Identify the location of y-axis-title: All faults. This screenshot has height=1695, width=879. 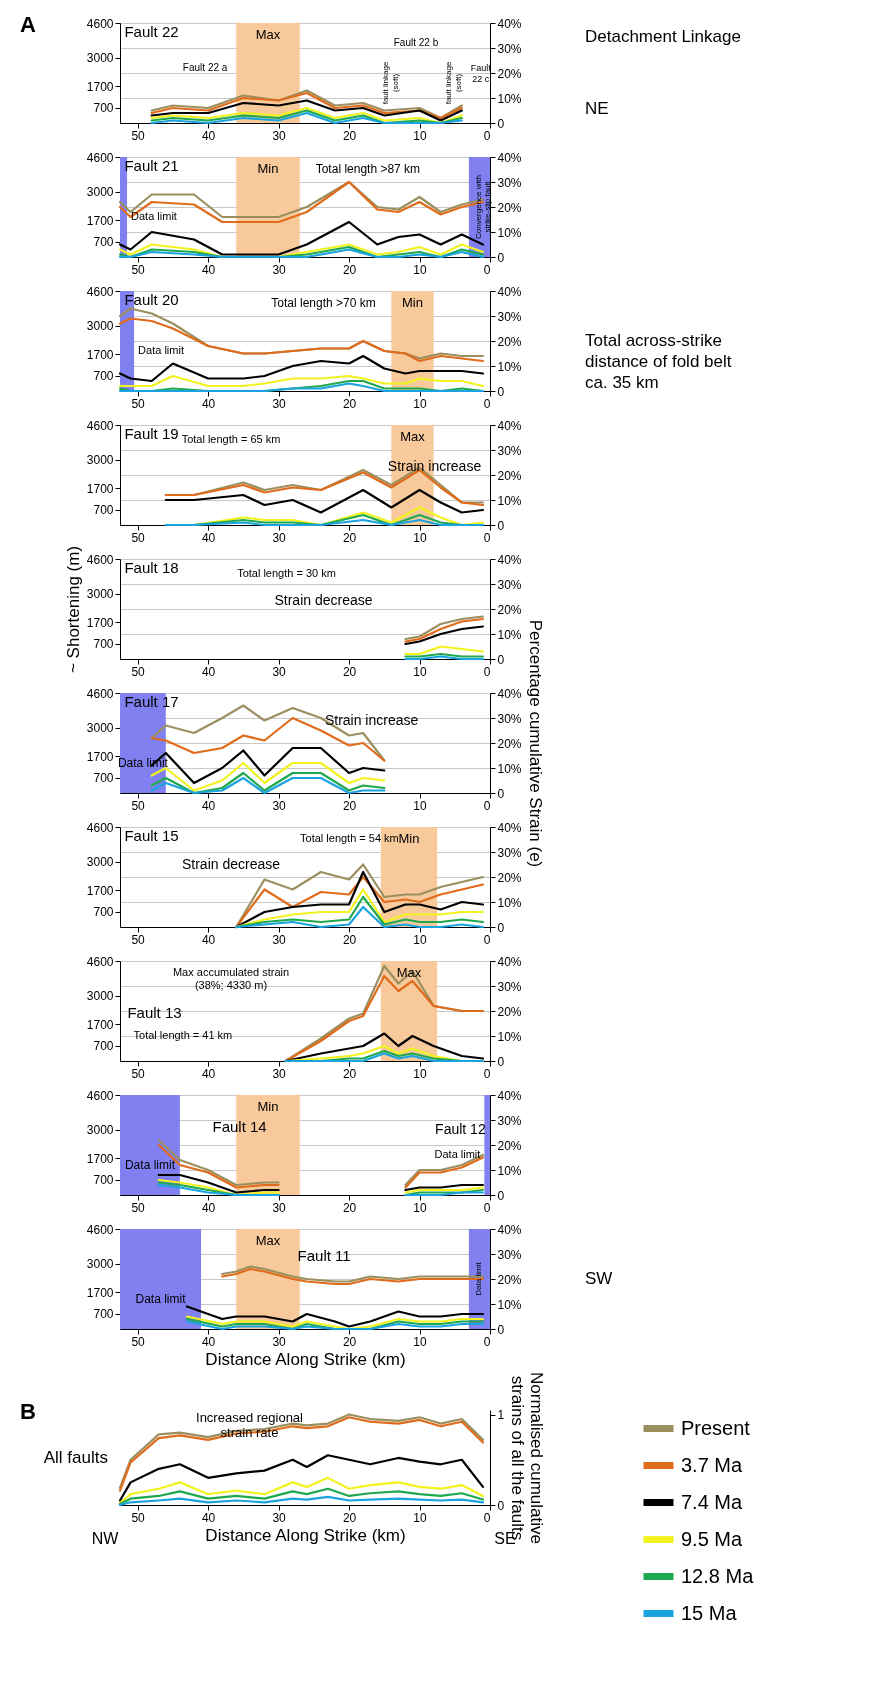
(75, 1457).